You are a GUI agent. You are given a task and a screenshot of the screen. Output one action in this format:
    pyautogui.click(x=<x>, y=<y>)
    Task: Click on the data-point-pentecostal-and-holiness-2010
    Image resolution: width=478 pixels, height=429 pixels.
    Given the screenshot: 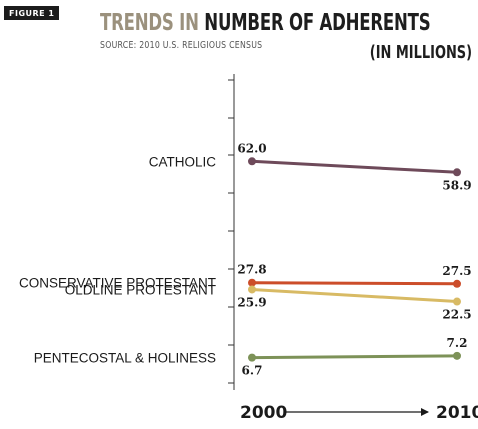 What is the action you would take?
    pyautogui.click(x=457, y=355)
    